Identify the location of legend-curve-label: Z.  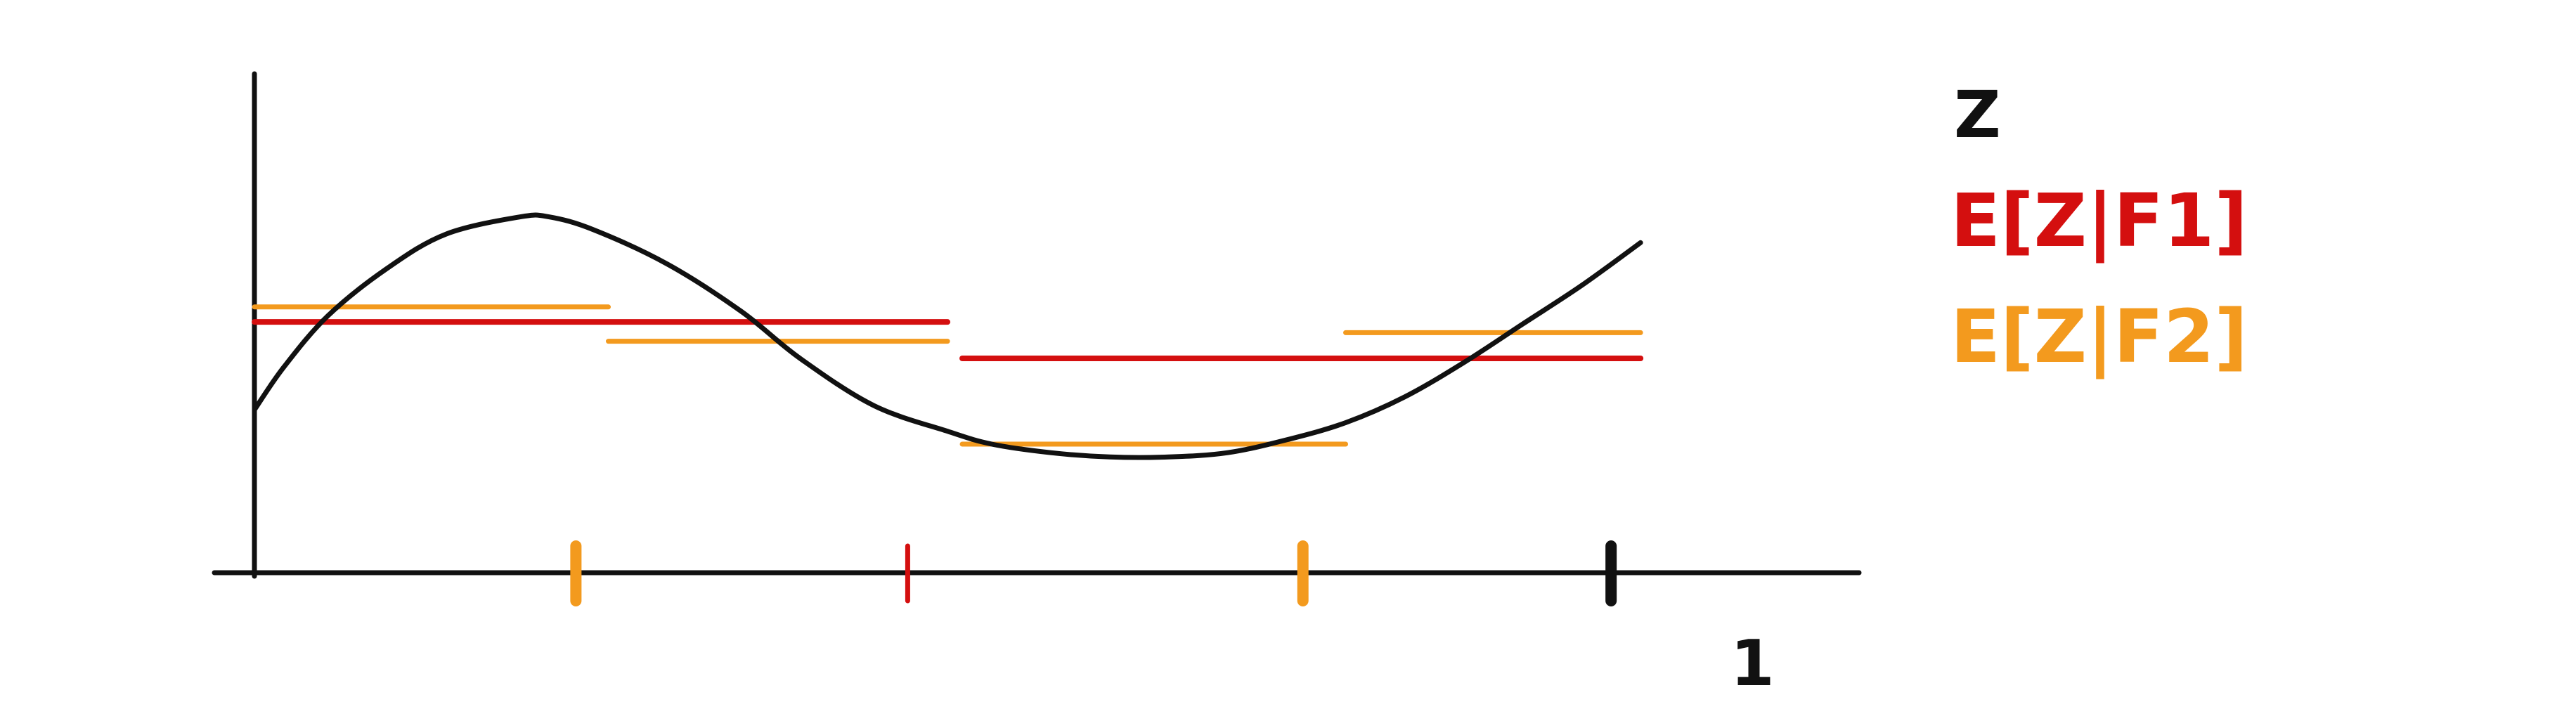
(1977, 115).